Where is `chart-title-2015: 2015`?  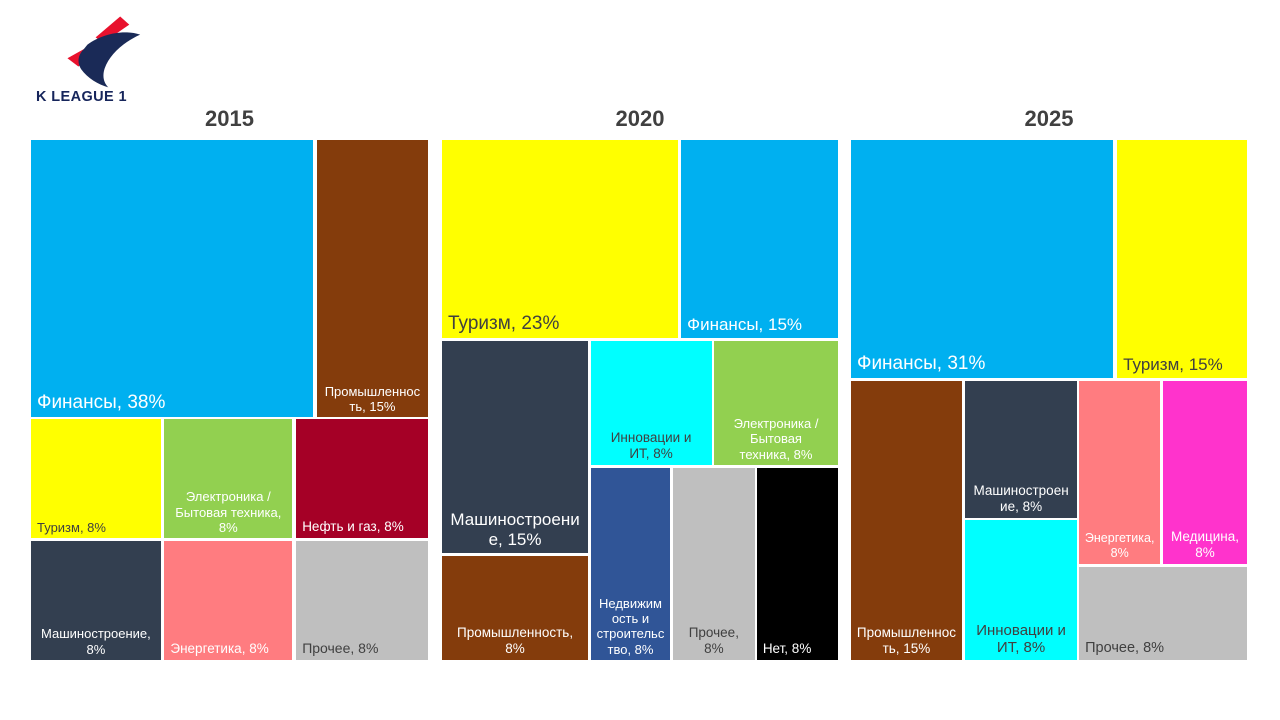
chart-title-2015: 2015 is located at coordinates (229, 118).